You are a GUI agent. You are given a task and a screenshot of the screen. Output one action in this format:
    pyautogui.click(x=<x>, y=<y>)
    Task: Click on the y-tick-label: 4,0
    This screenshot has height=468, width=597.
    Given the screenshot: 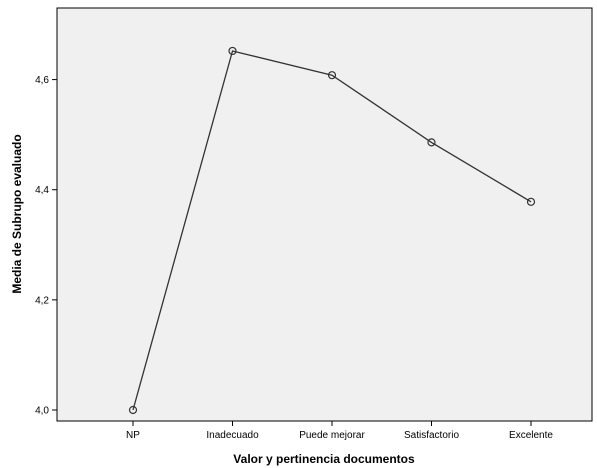 What is the action you would take?
    pyautogui.click(x=42, y=410)
    